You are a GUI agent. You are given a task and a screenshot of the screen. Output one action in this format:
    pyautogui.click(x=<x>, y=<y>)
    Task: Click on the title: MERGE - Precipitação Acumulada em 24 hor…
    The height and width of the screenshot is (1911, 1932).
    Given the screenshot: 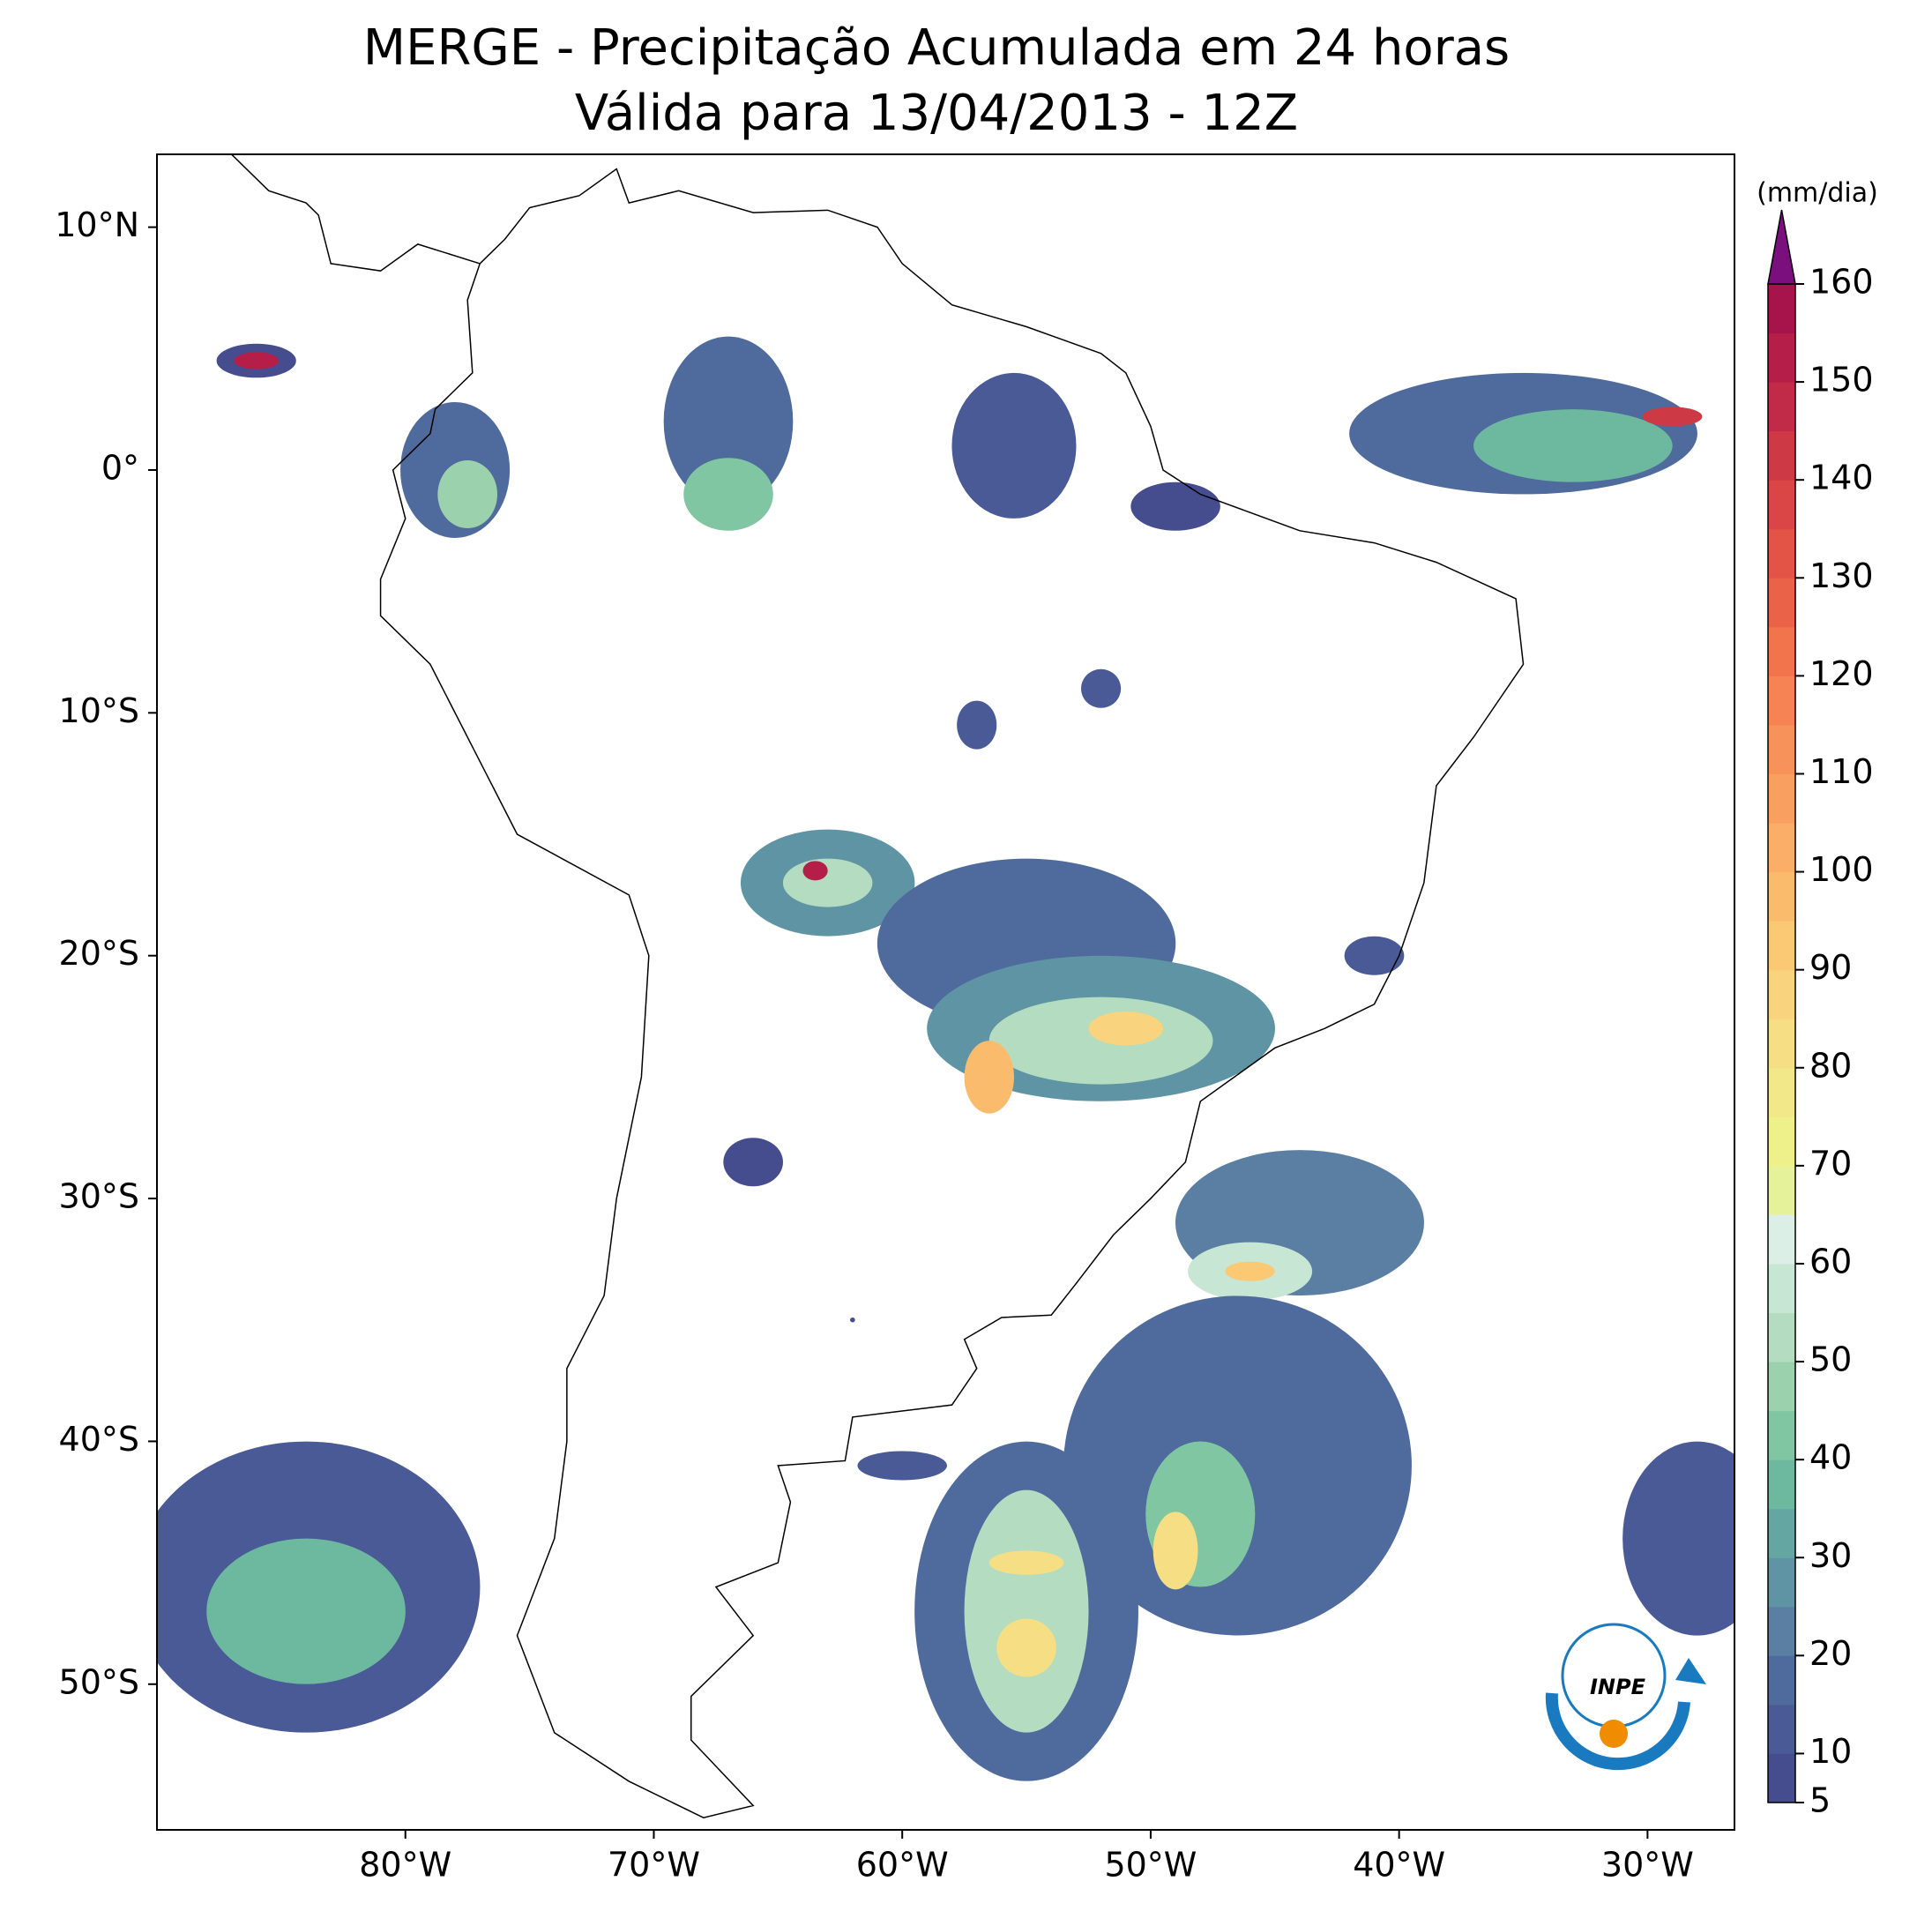 What is the action you would take?
    pyautogui.click(x=936, y=48)
    